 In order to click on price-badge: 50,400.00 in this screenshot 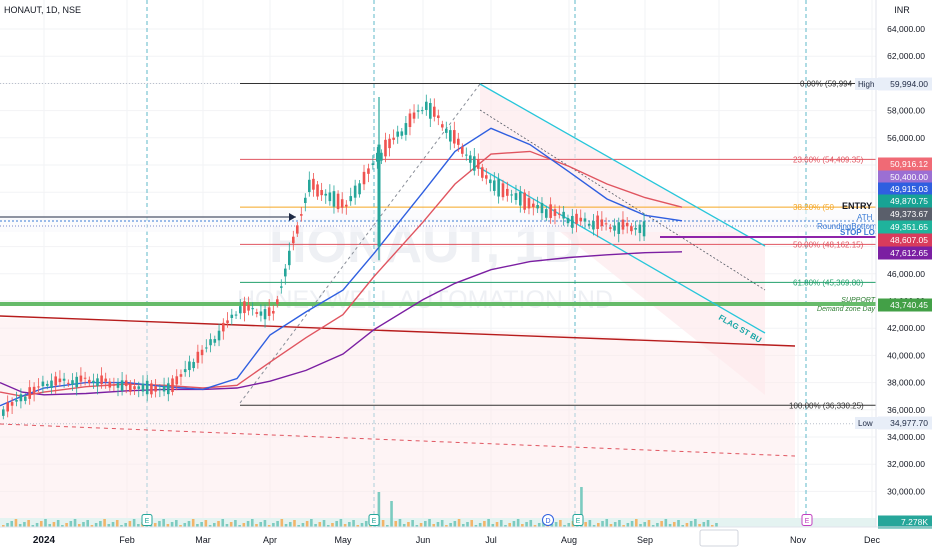, I will do `click(905, 177)`.